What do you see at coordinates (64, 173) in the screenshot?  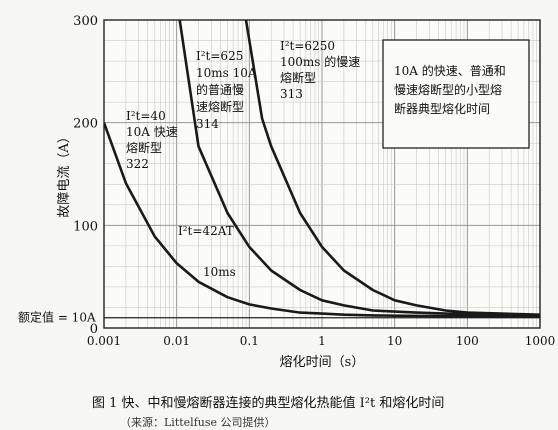 I see `y-axis-label: 故障电流（A）` at bounding box center [64, 173].